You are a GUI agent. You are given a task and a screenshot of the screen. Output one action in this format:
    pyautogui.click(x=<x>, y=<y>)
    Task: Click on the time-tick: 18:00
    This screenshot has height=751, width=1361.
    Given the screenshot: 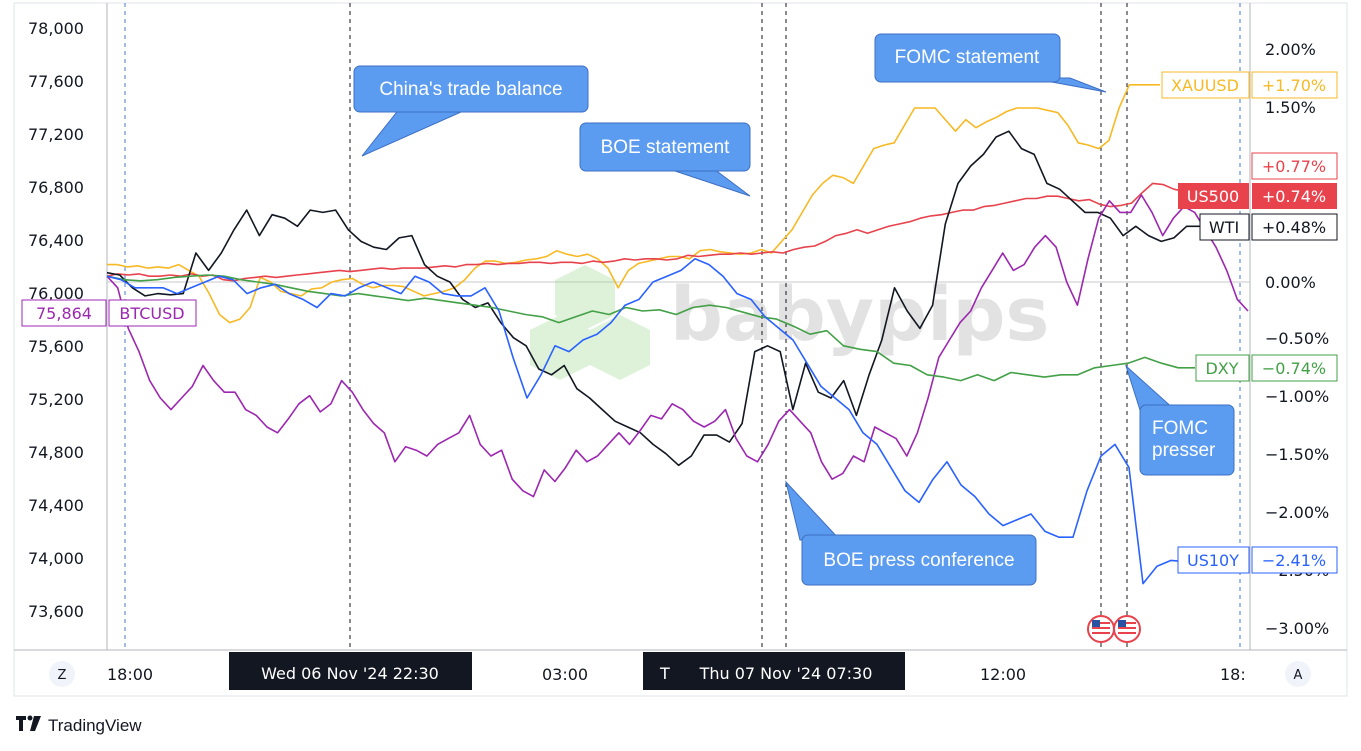 What is the action you would take?
    pyautogui.click(x=130, y=674)
    